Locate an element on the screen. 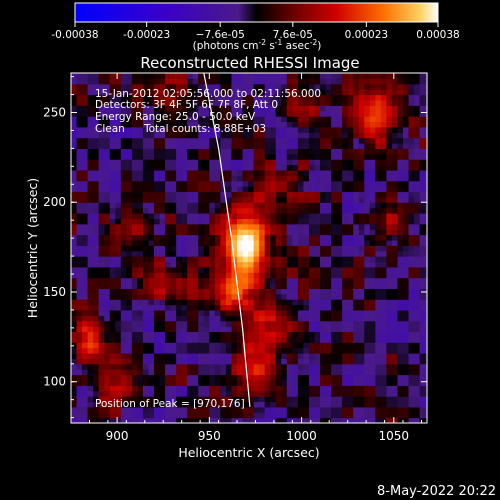 The width and height of the screenshot is (500, 500). colorbar-tick-label: -0.00038 is located at coordinates (74, 35).